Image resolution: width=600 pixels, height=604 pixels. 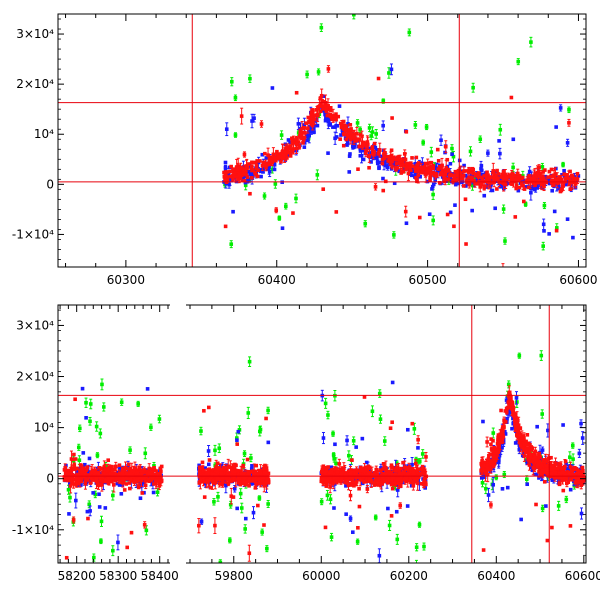 What do you see at coordinates (35, 34) in the screenshot?
I see `top-ytick-label: 3×10⁴` at bounding box center [35, 34].